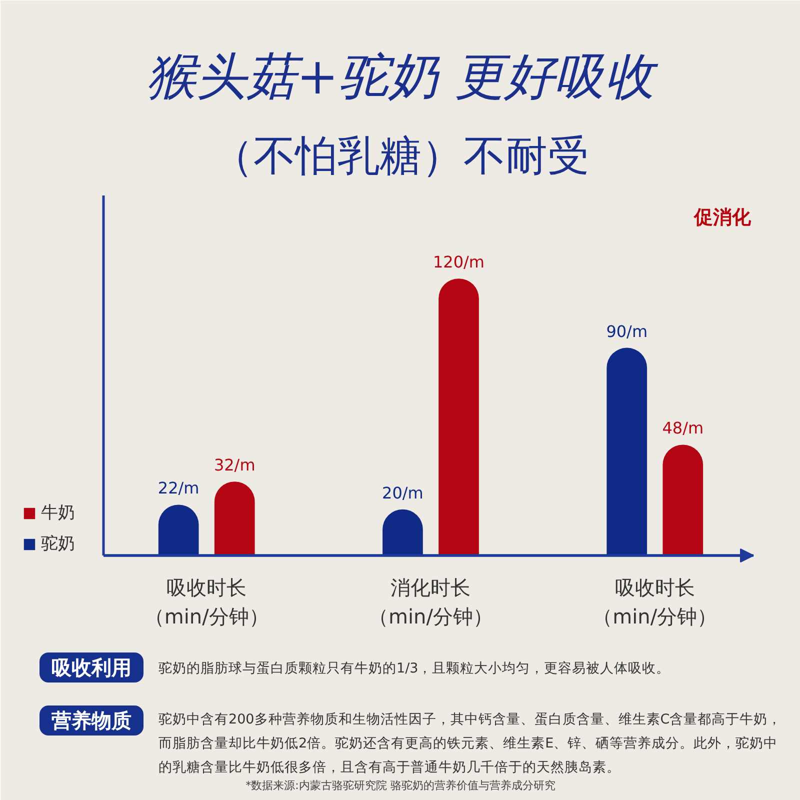  I want to click on data-label: 22/m, so click(179, 488).